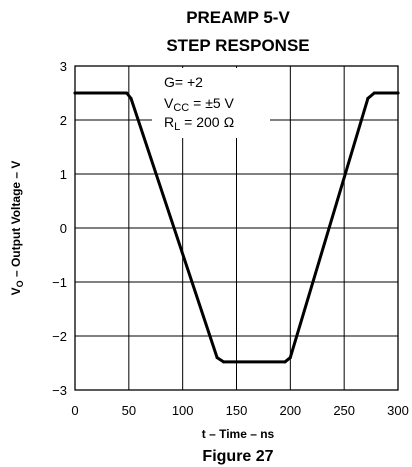  Describe the element at coordinates (237, 410) in the screenshot. I see `x-tick-label: 150` at that location.